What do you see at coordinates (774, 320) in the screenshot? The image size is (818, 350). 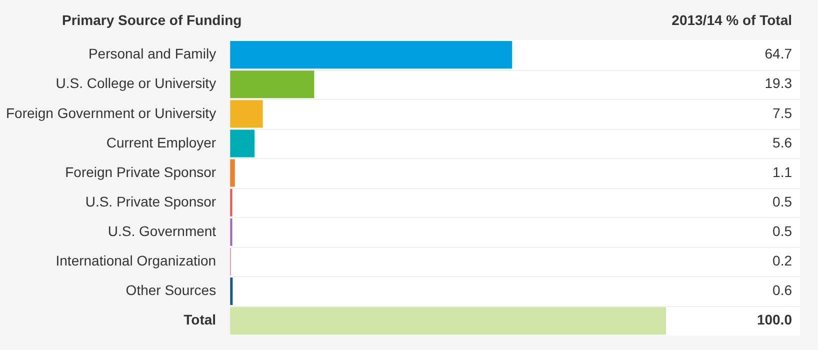 I see `data-label: 100.0` at bounding box center [774, 320].